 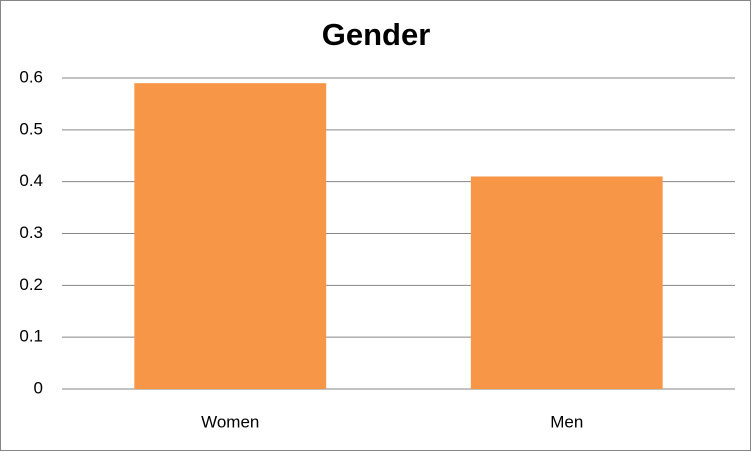 What do you see at coordinates (31, 180) in the screenshot?
I see `y-tick-label: 0.4` at bounding box center [31, 180].